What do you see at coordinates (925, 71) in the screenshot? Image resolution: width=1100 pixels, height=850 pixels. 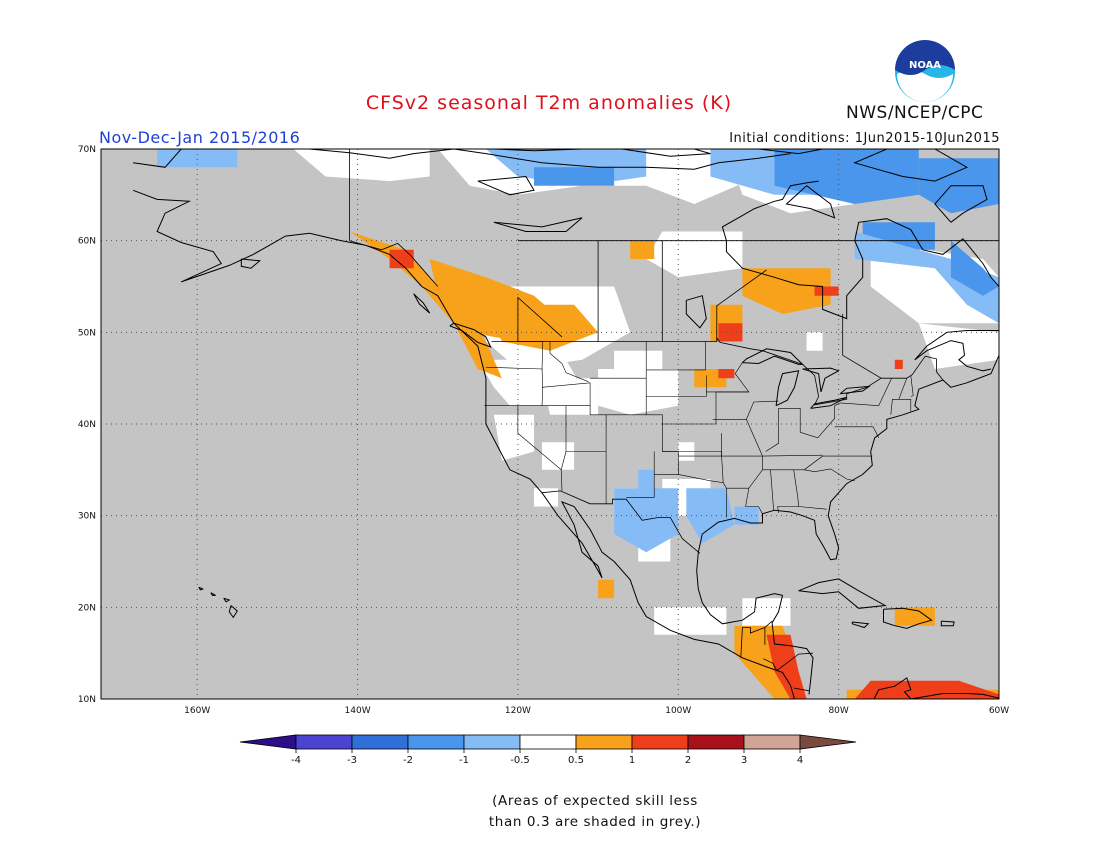 I see `noaa-logo: NOAA` at bounding box center [925, 71].